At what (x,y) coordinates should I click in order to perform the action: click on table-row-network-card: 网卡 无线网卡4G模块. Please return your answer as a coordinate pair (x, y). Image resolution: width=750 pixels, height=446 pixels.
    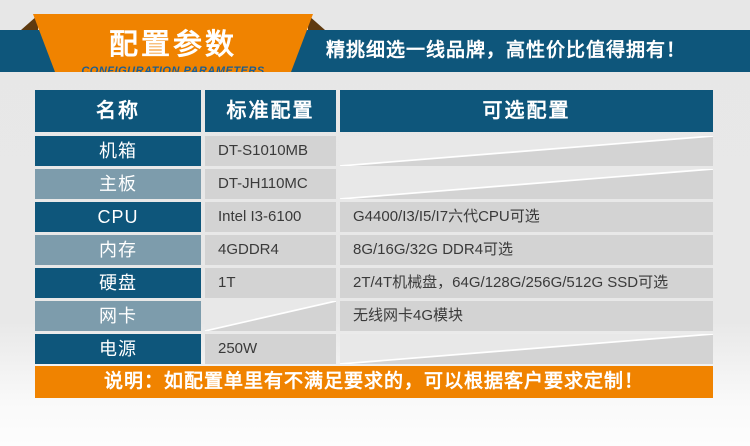
    Looking at the image, I should click on (374, 316).